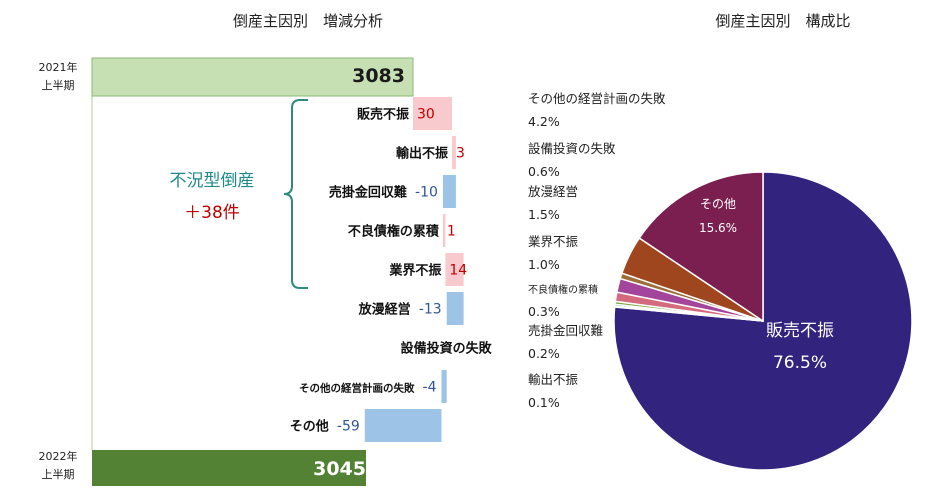  What do you see at coordinates (718, 228) in the screenshot?
I see `pie-label-other-value: 15.6%` at bounding box center [718, 228].